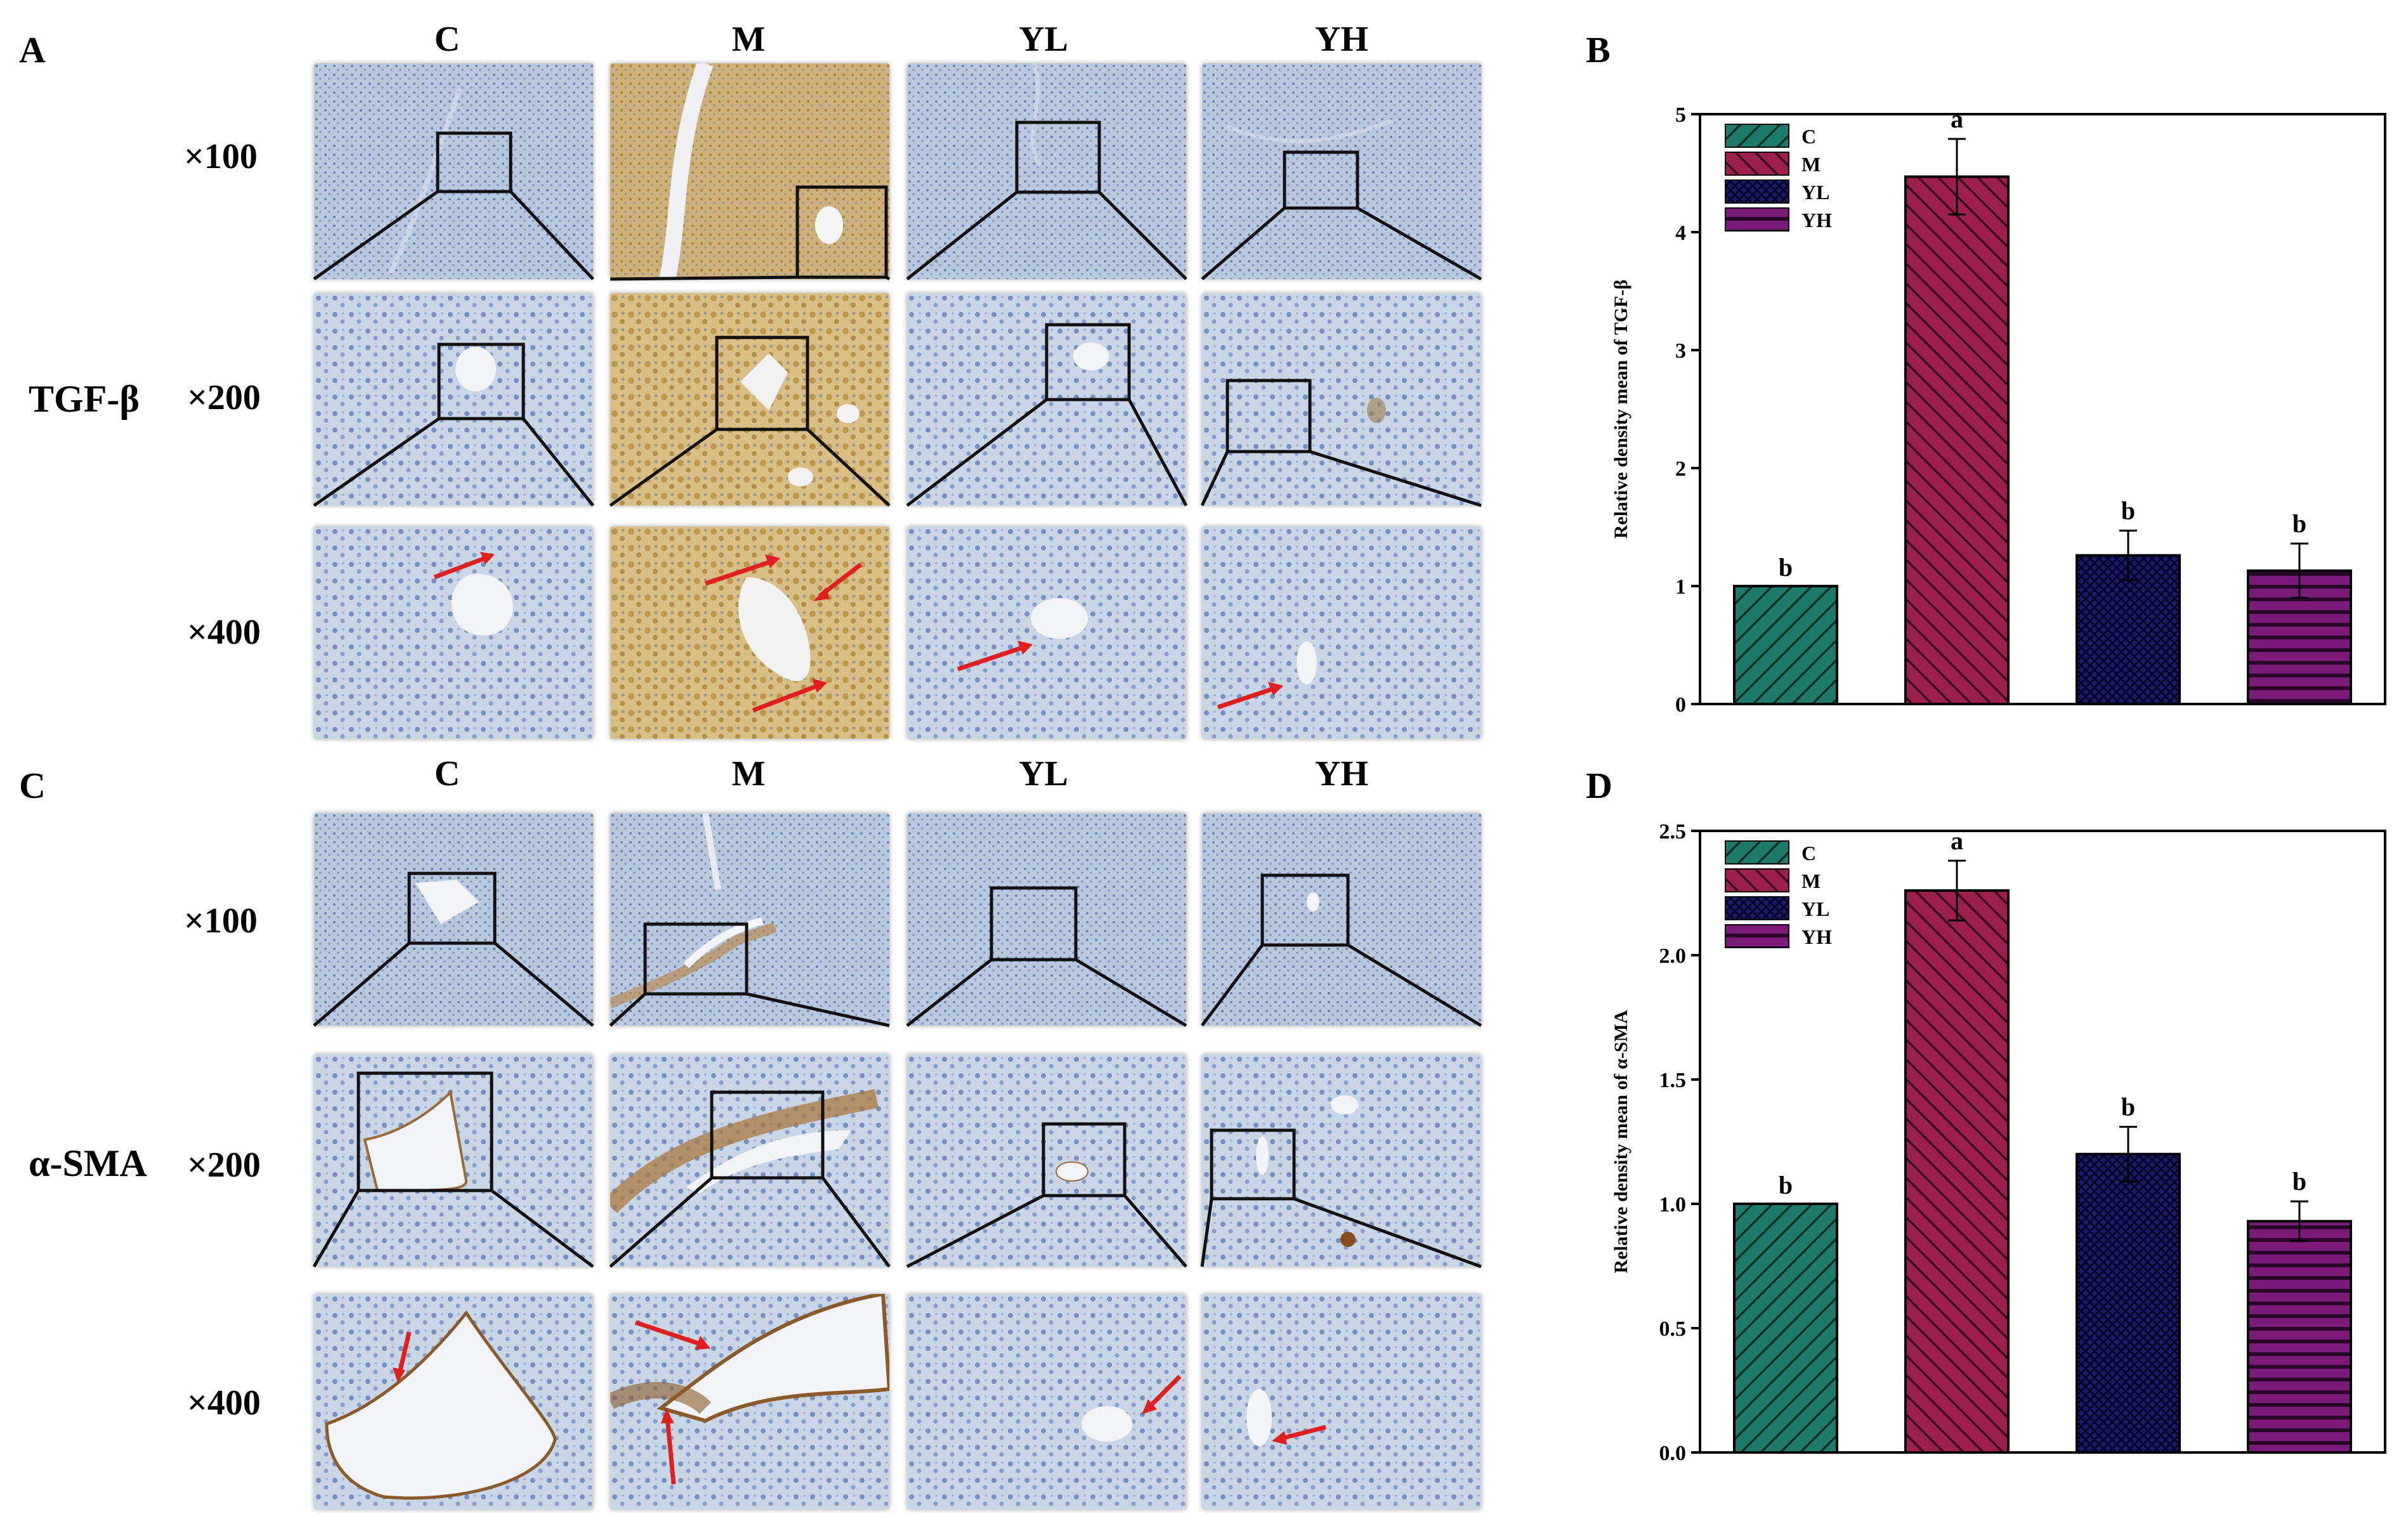 This screenshot has height=1540, width=2406. I want to click on y-tick-label: 1.0, so click(1673, 1205).